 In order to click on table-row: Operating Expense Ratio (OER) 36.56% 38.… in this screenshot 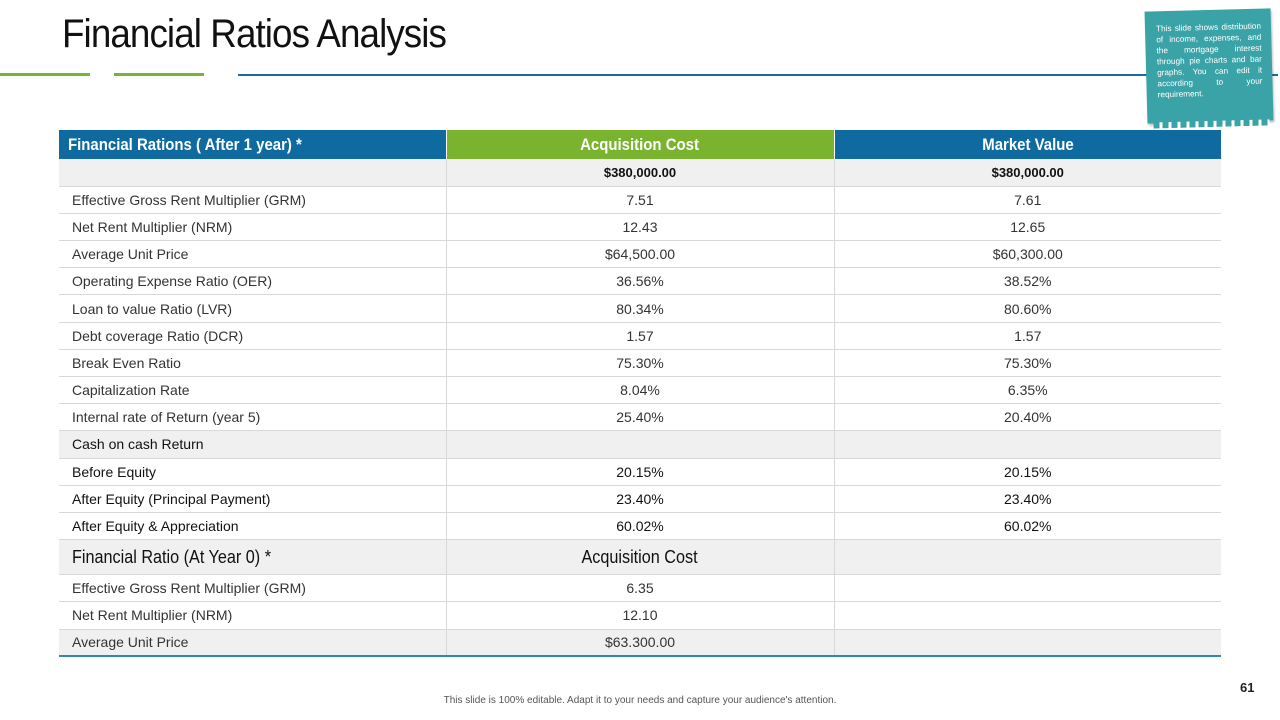, I will do `click(640, 281)`.